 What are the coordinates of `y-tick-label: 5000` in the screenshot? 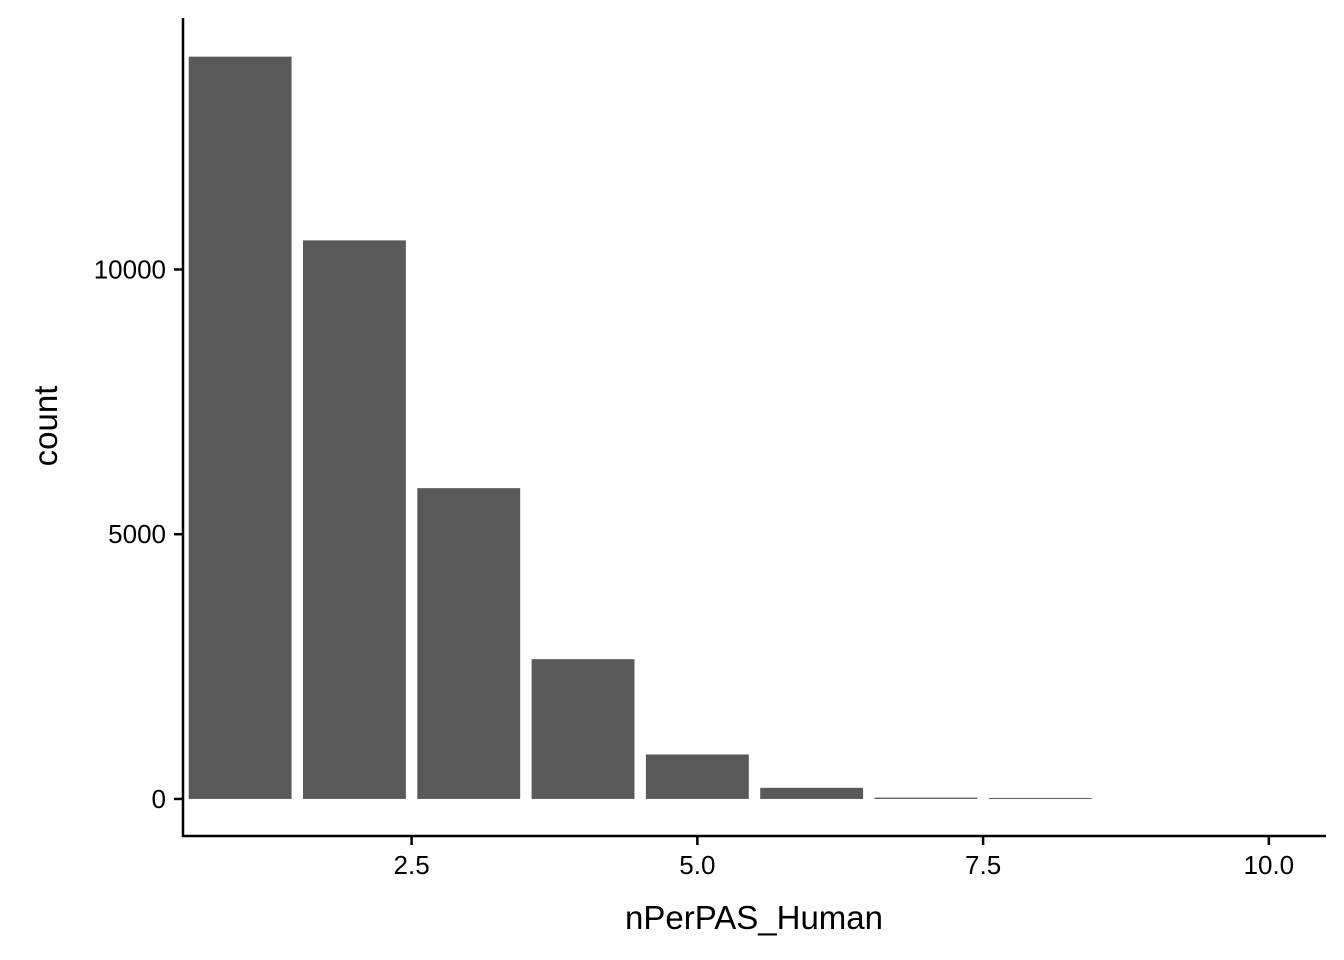 It's located at (137, 534).